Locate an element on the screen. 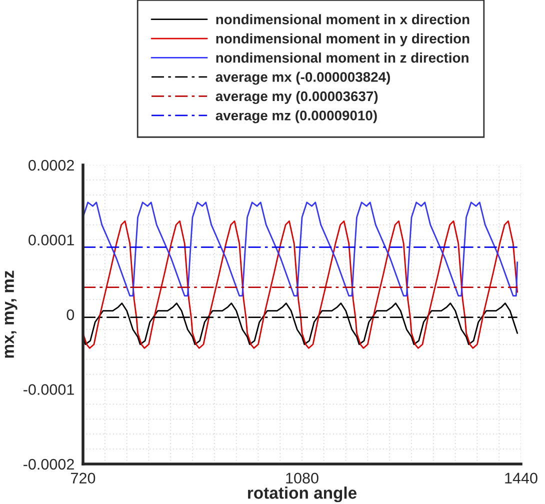 This screenshot has height=504, width=545. y-tick-label: 0 is located at coordinates (70, 314).